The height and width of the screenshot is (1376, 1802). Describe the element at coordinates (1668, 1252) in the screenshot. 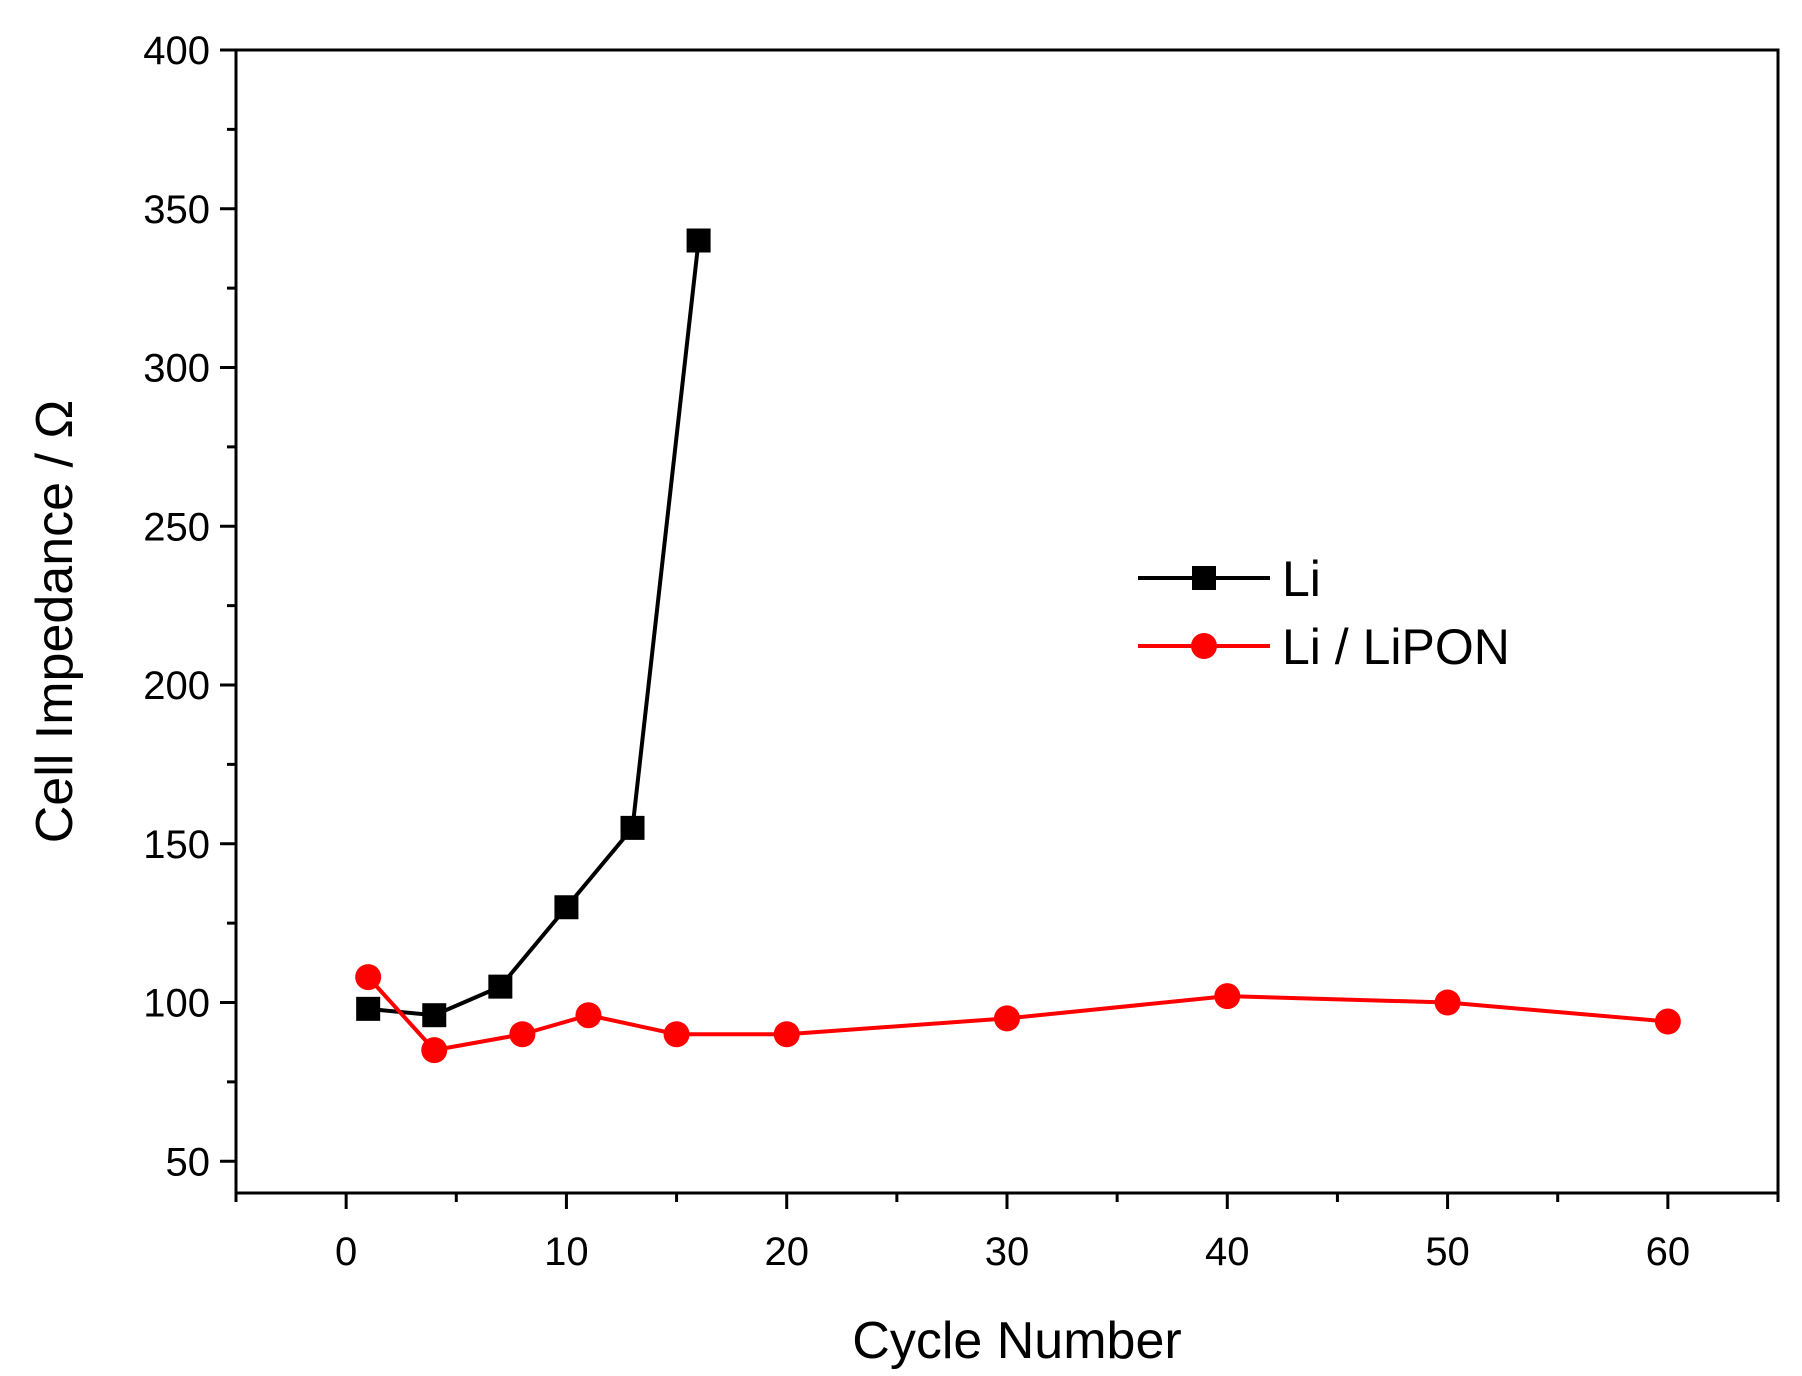

I see `x-tick-label: 60` at that location.